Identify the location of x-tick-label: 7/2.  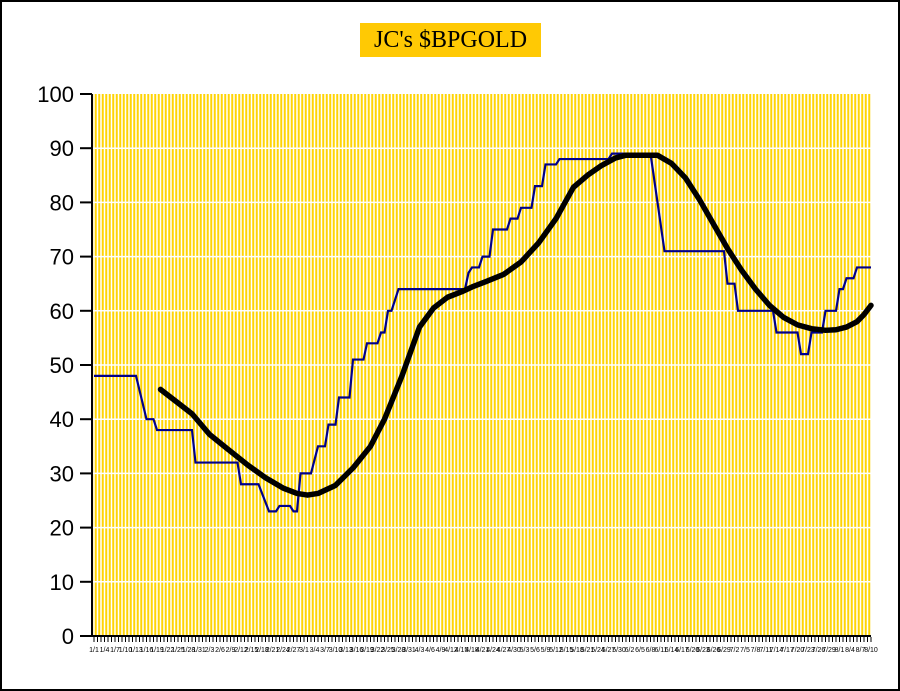
(735, 650).